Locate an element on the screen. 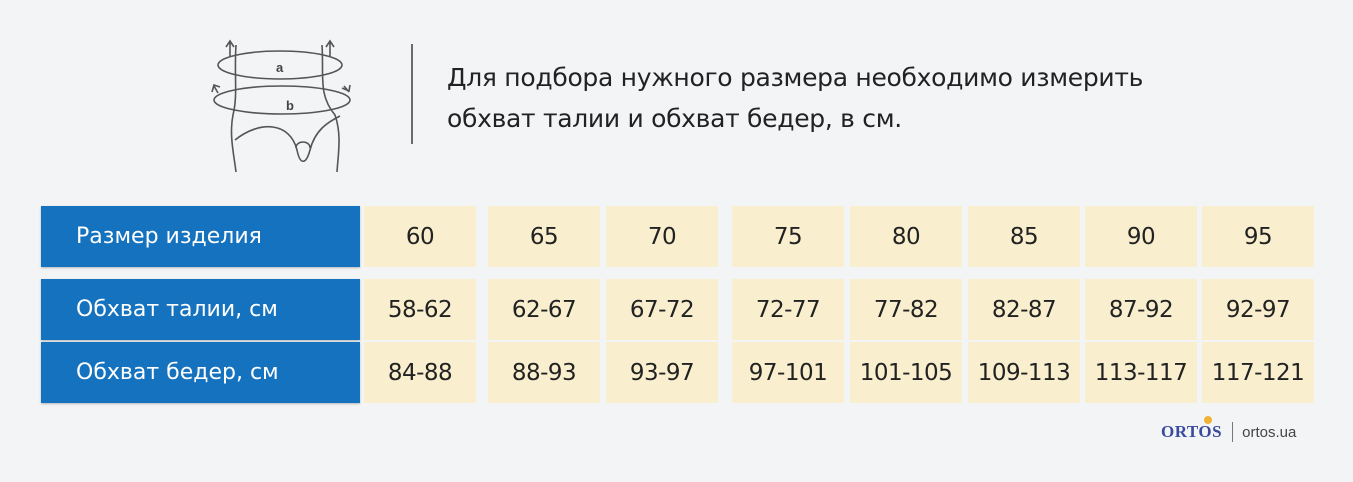 This screenshot has height=482, width=1353. table-cell: 77-82 is located at coordinates (906, 309).